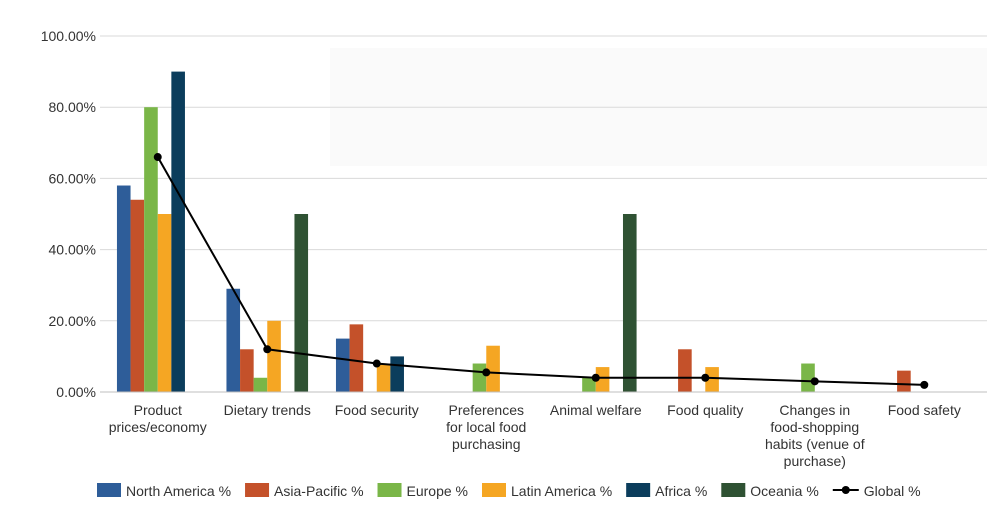 The width and height of the screenshot is (987, 520). Describe the element at coordinates (178, 491) in the screenshot. I see `legend-label: North America %` at that location.